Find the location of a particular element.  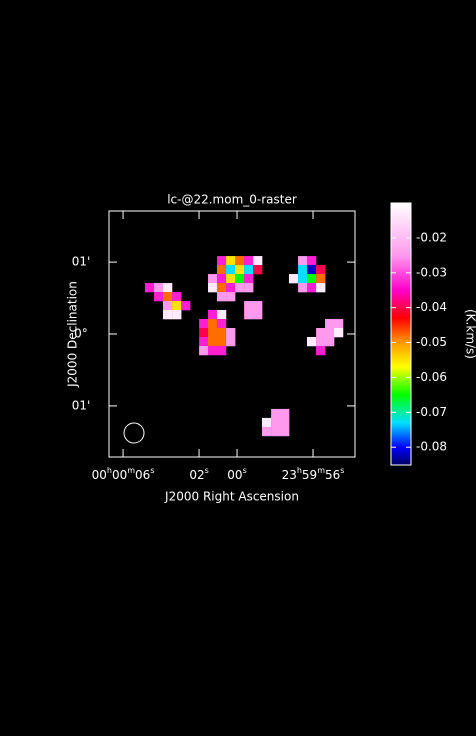

x-tick-label: 02s is located at coordinates (198, 474).